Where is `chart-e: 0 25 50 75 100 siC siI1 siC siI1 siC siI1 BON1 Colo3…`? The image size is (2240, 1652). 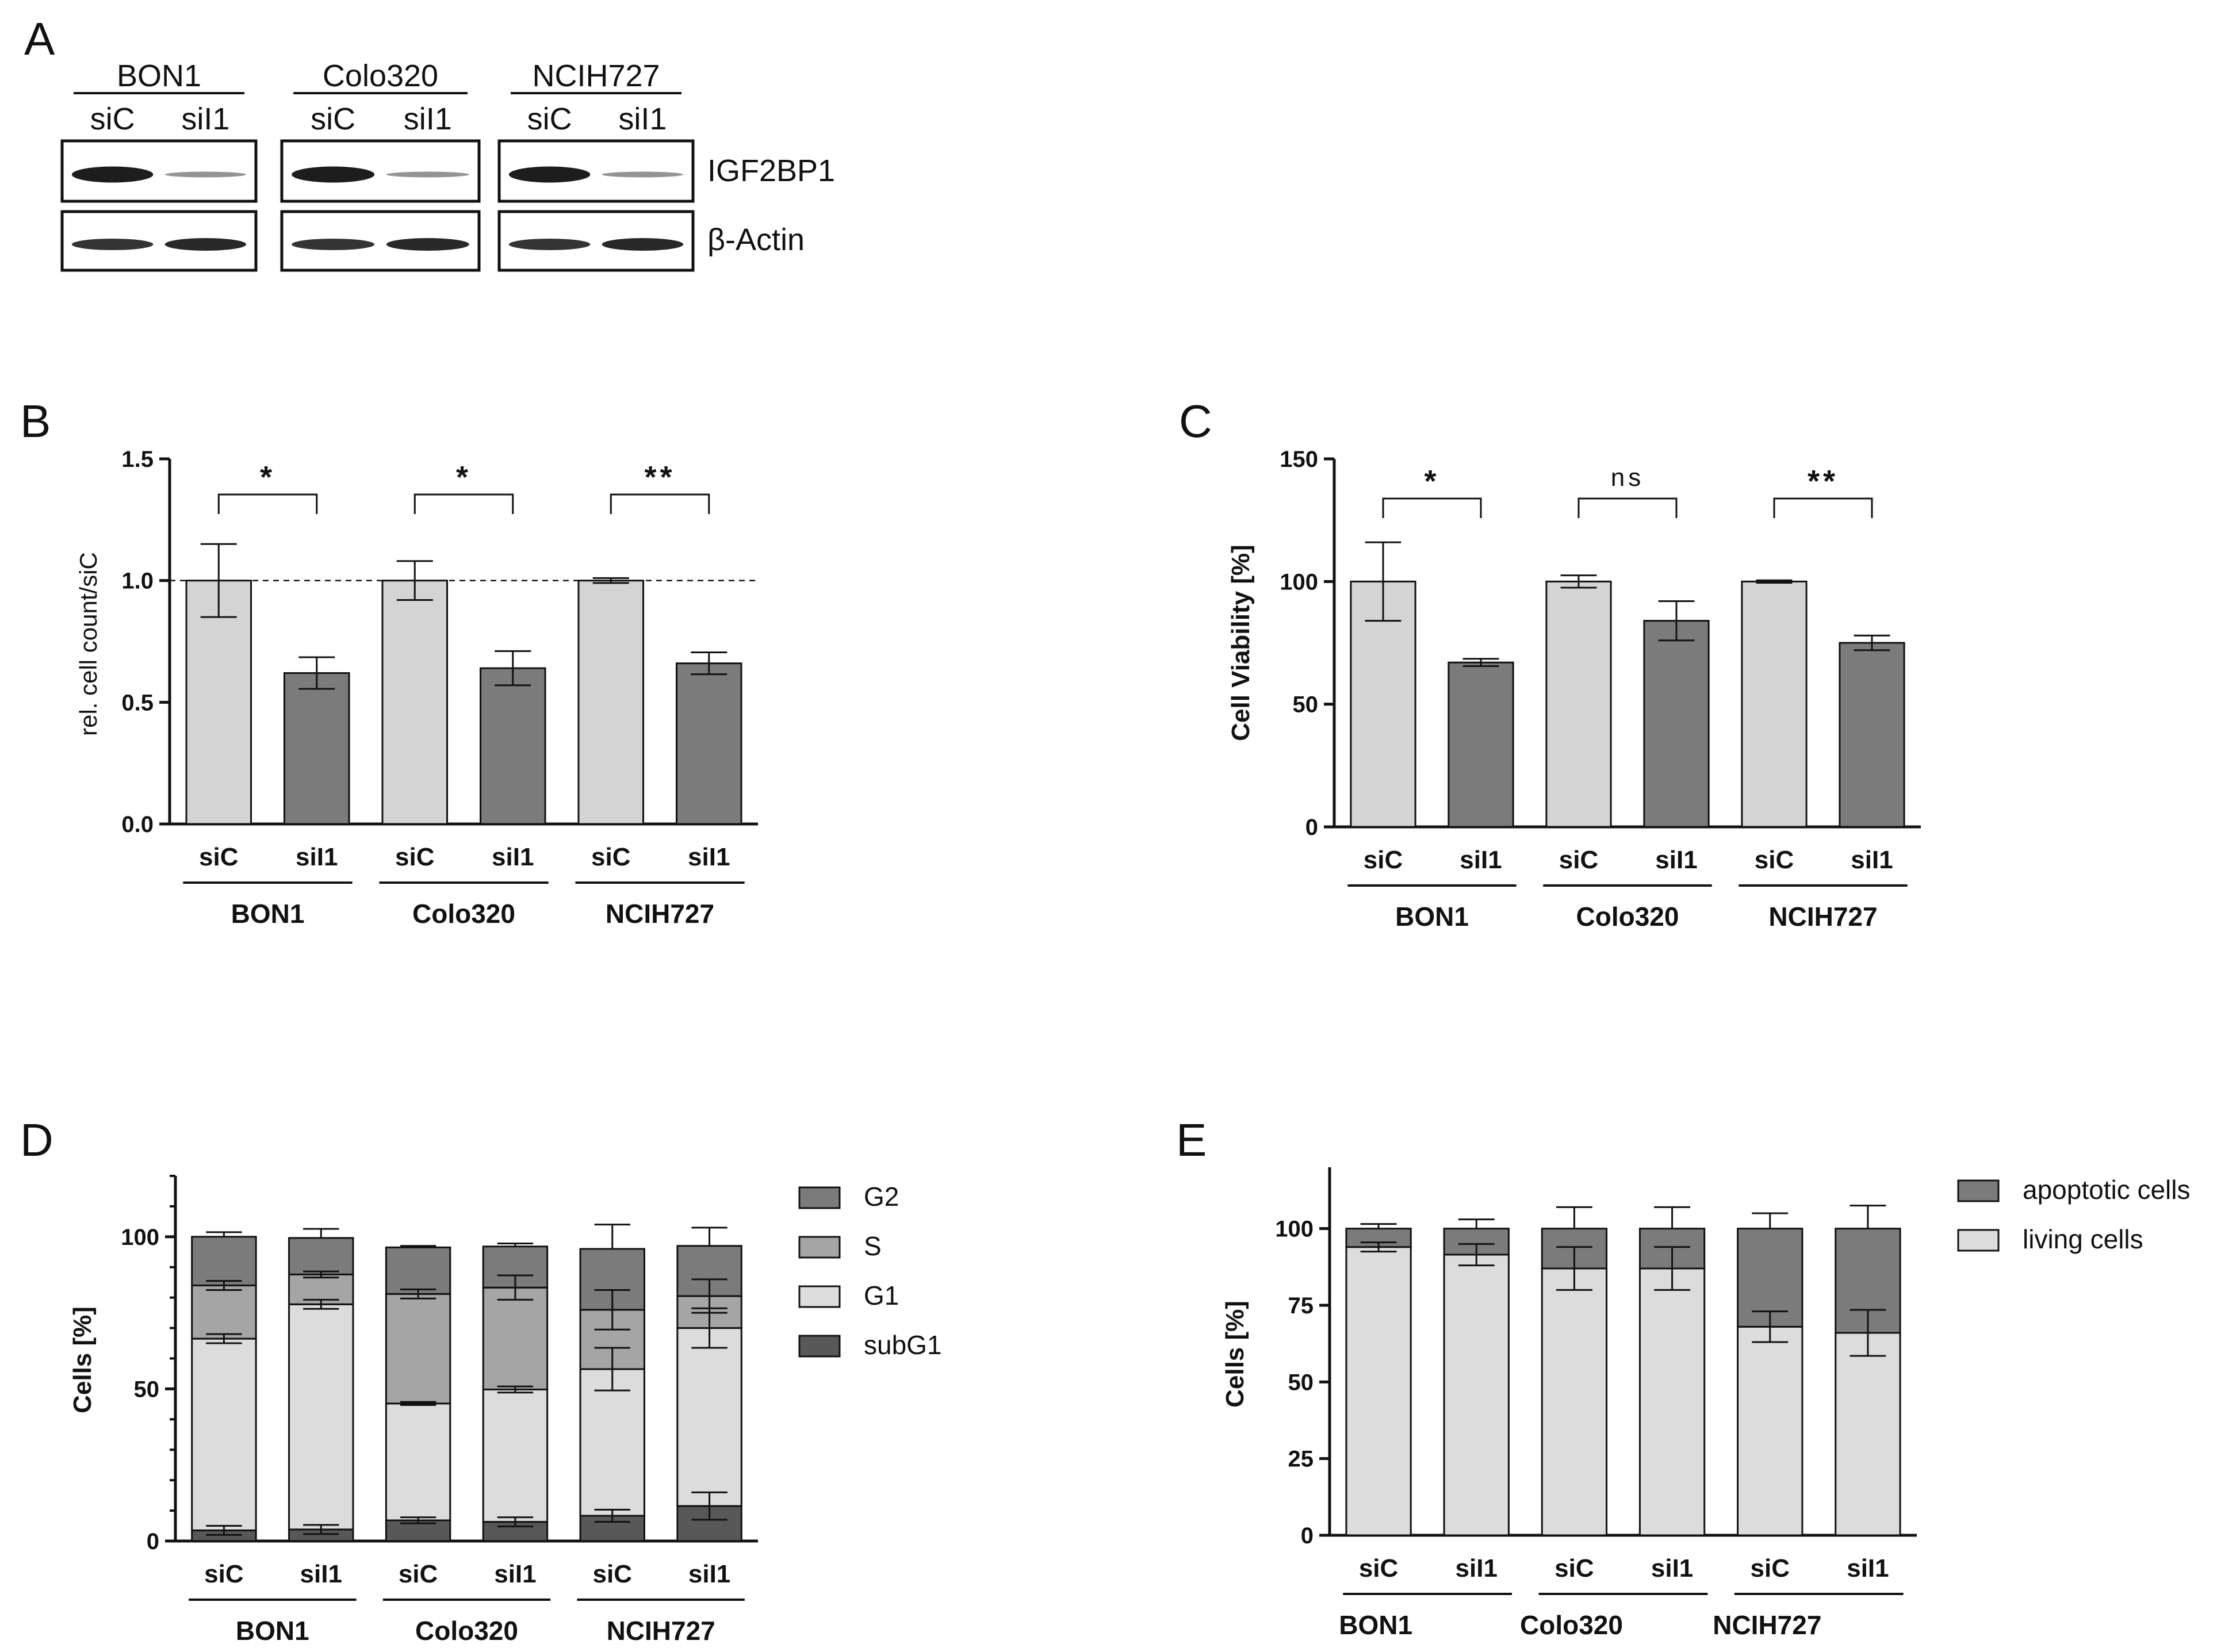
chart-e: 0 25 50 75 100 siC siI1 siC siI1 siC siI1 BON1 Colo3… is located at coordinates (1733, 1404).